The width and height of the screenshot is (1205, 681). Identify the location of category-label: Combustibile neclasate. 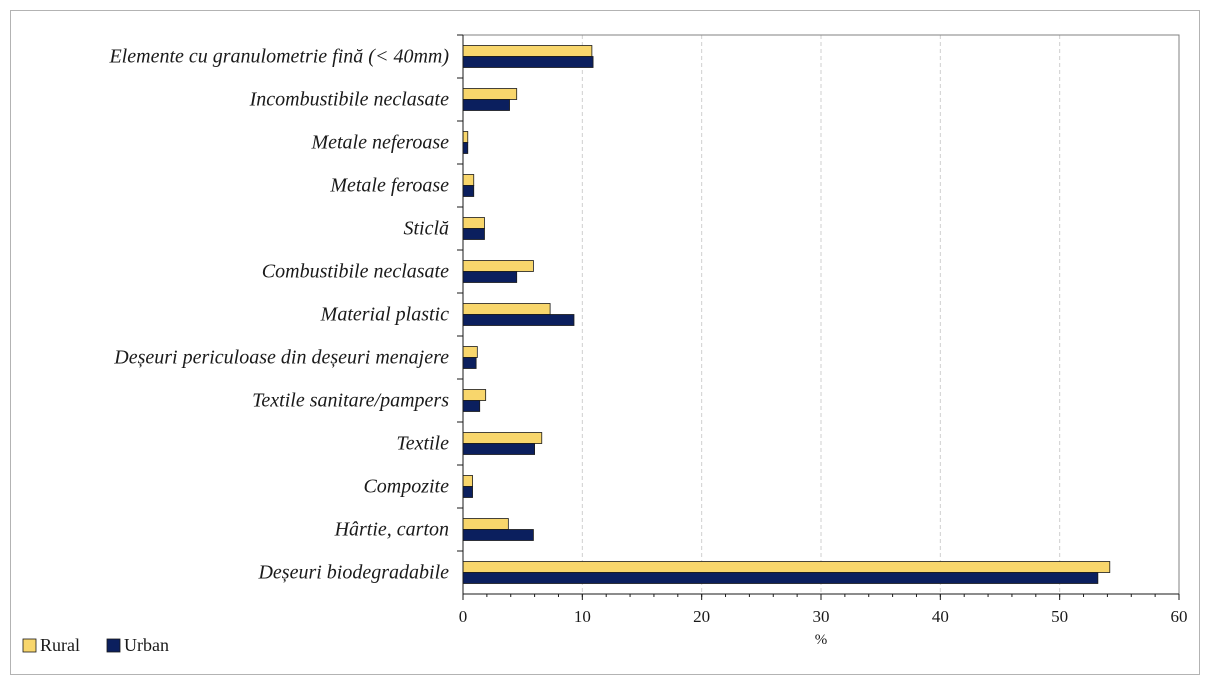
(355, 272).